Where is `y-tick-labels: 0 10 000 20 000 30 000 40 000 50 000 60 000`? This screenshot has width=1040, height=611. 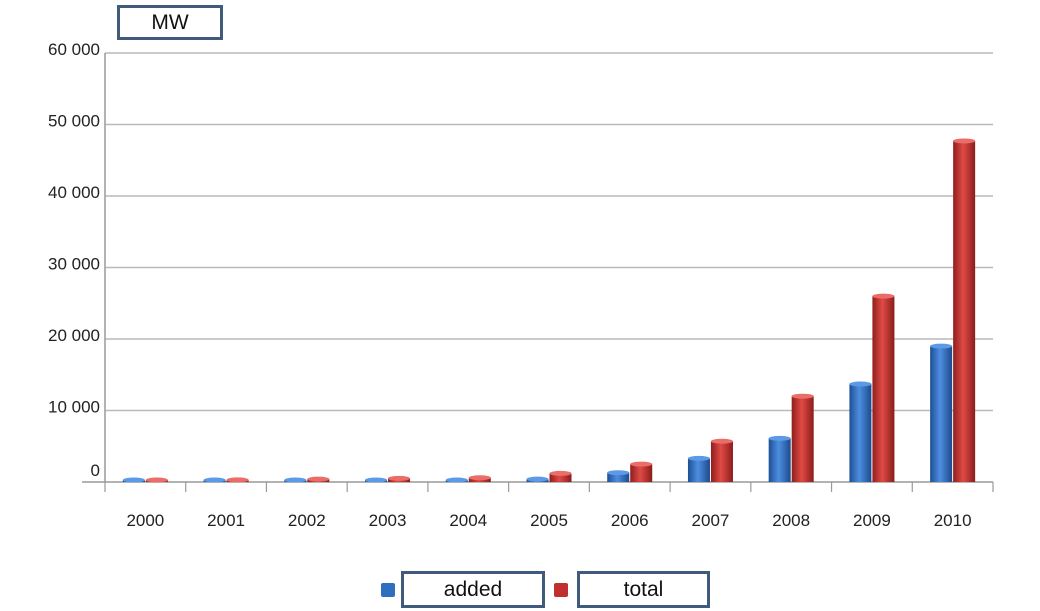 y-tick-labels: 0 10 000 20 000 30 000 40 000 50 000 60 000 is located at coordinates (74, 260).